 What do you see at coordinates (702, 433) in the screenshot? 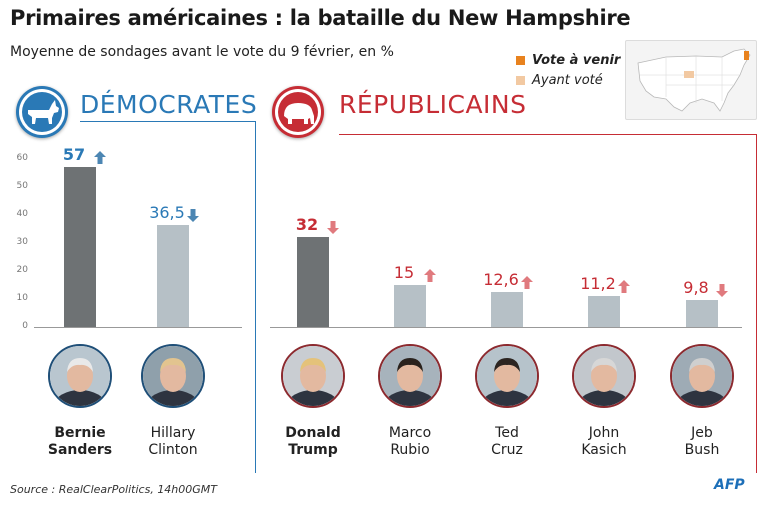
I see `candidate-name-line: Jeb` at bounding box center [702, 433].